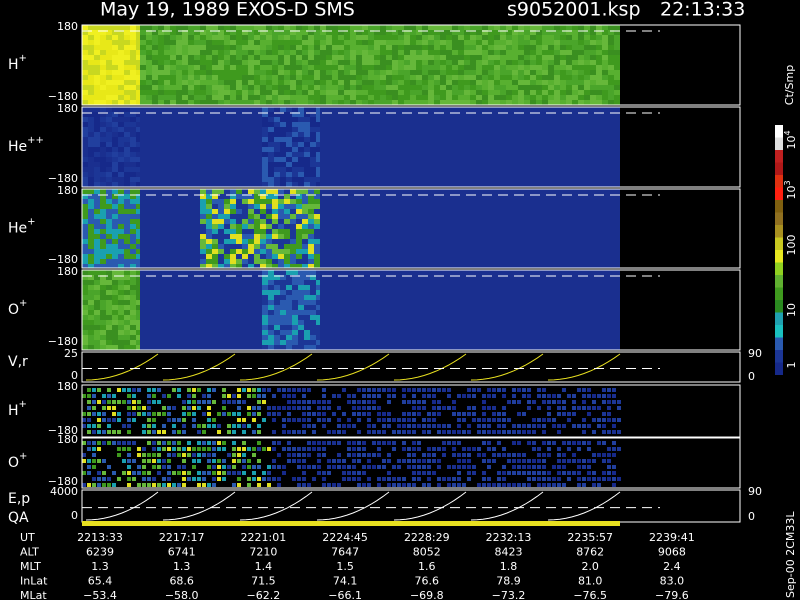  Describe the element at coordinates (100, 552) in the screenshot. I see `ephemeris-value: 6239` at that location.